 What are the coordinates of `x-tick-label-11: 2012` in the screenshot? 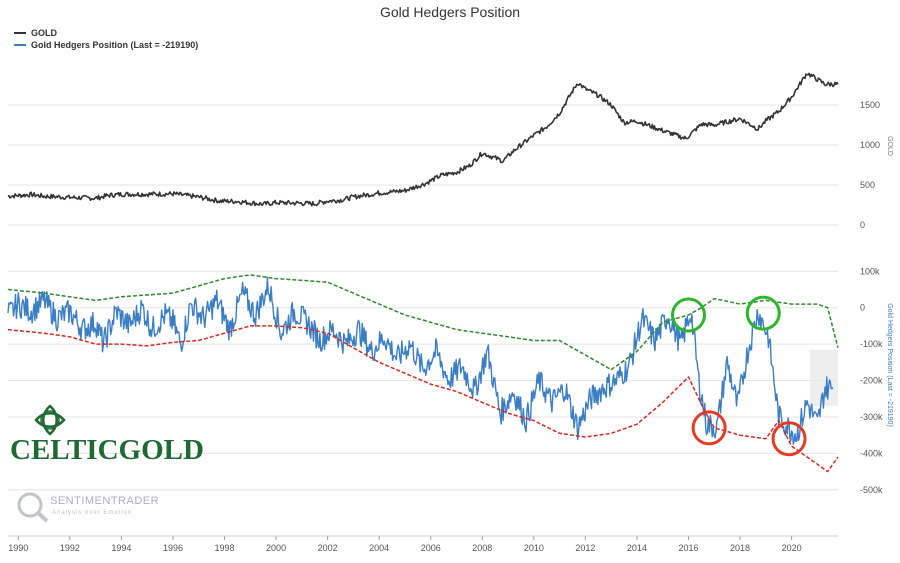 It's located at (585, 548).